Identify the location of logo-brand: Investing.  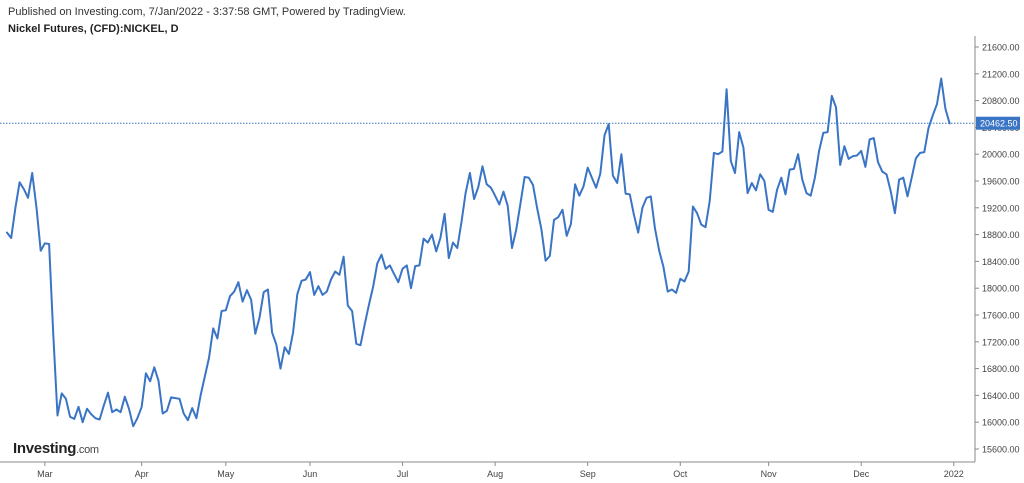
(45, 448).